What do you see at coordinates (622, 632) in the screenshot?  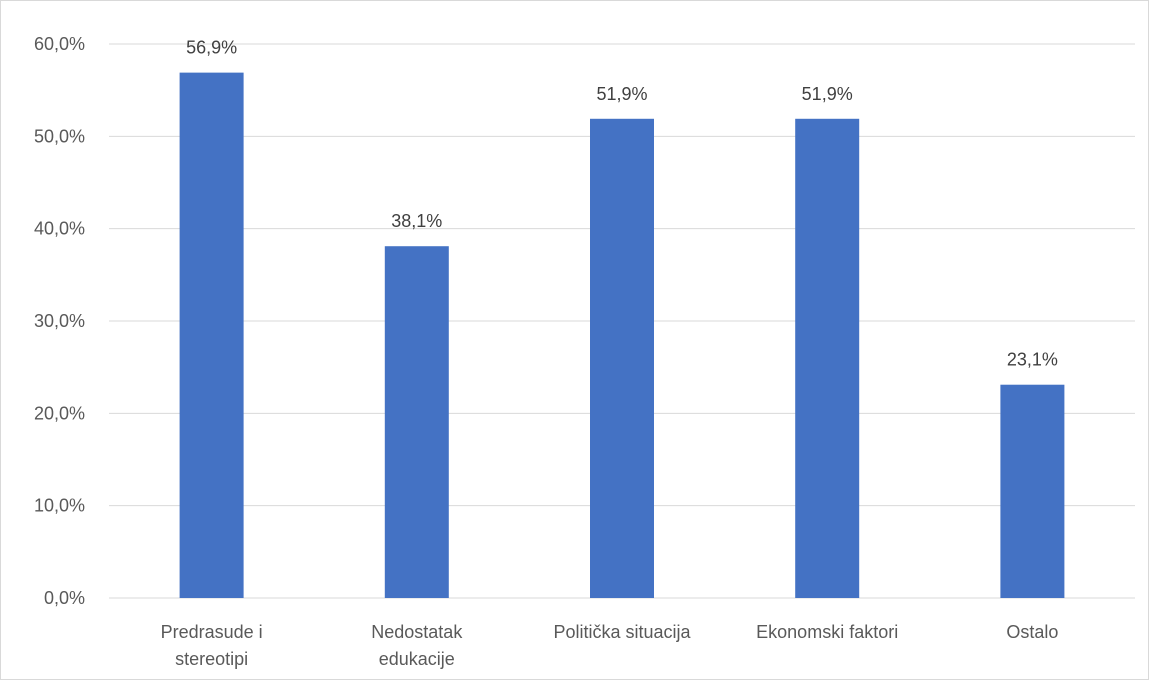 I see `x-category-label: Politička situacija` at bounding box center [622, 632].